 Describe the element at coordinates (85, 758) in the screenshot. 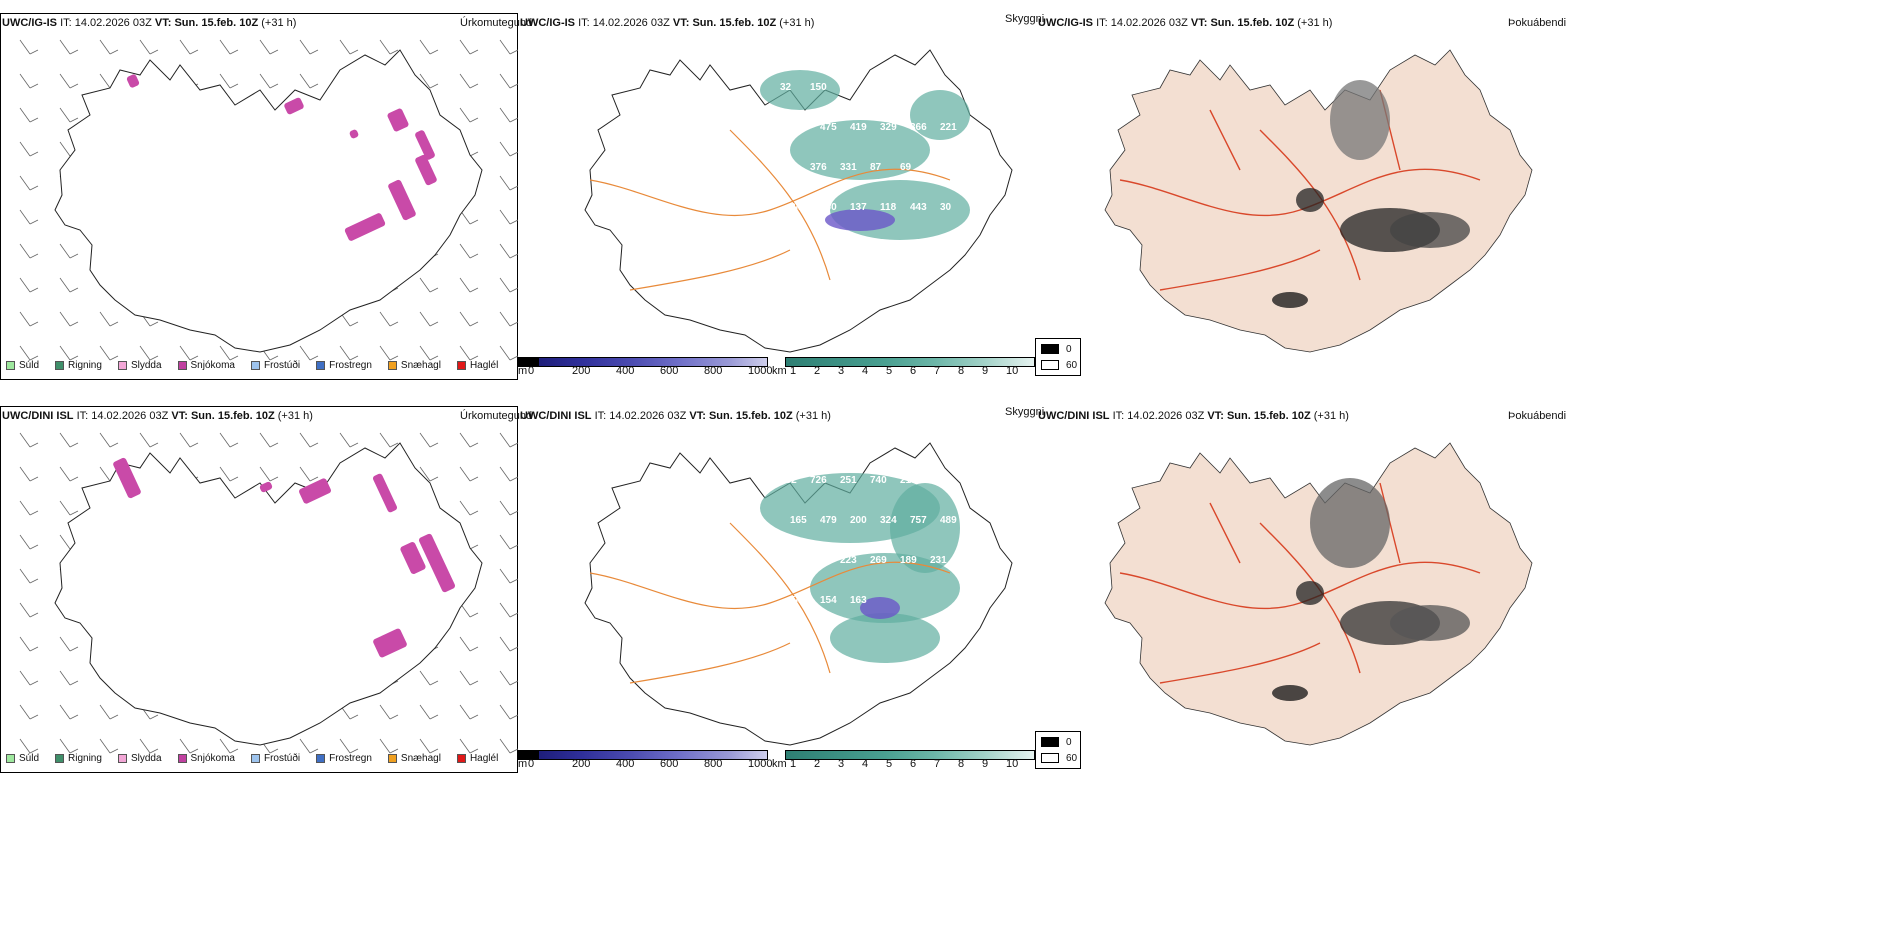

I see `legend-label: Rigning` at that location.